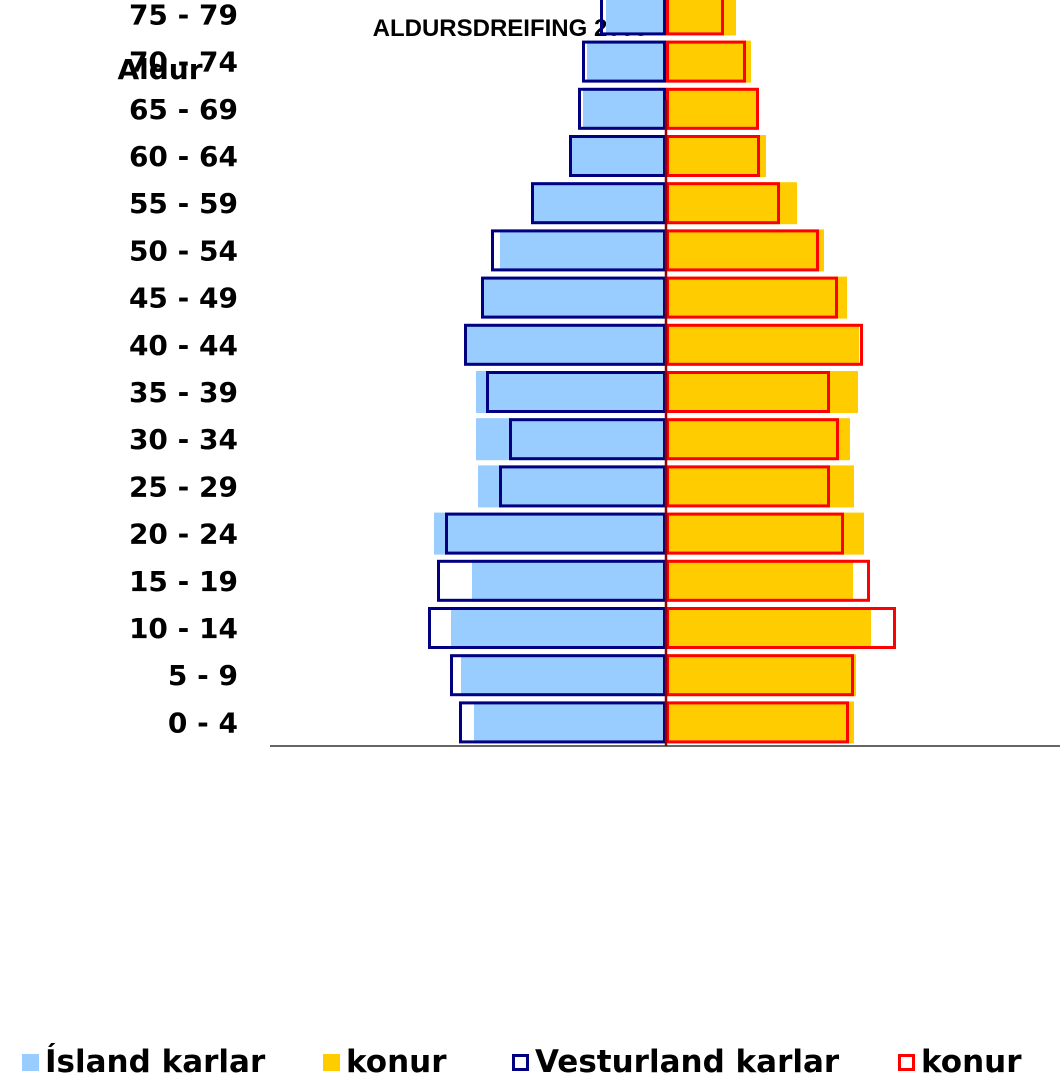 The width and height of the screenshot is (1060, 1090). Describe the element at coordinates (183, 250) in the screenshot. I see `category-label: 50 - 54` at that location.